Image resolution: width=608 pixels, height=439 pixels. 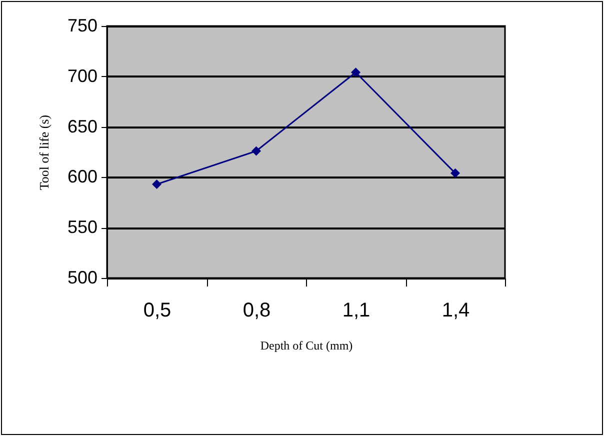 What do you see at coordinates (306, 345) in the screenshot?
I see `x-axis-title: Depth of Cut (mm)` at bounding box center [306, 345].